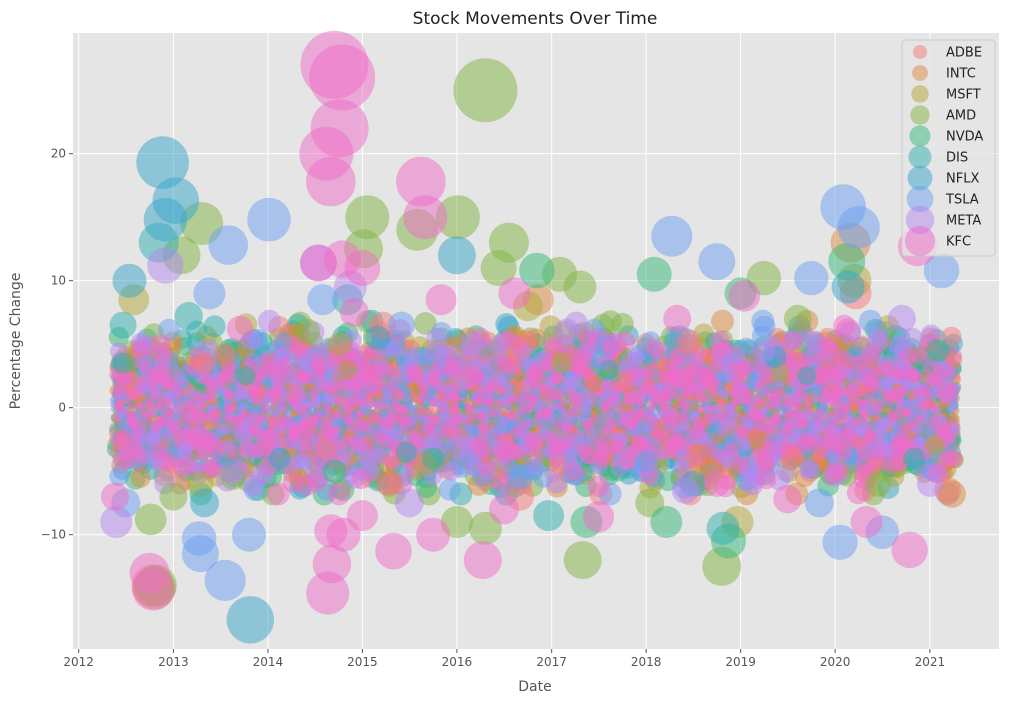 The height and width of the screenshot is (703, 1009). Describe the element at coordinates (740, 662) in the screenshot. I see `x-tick-label: 2019` at that location.